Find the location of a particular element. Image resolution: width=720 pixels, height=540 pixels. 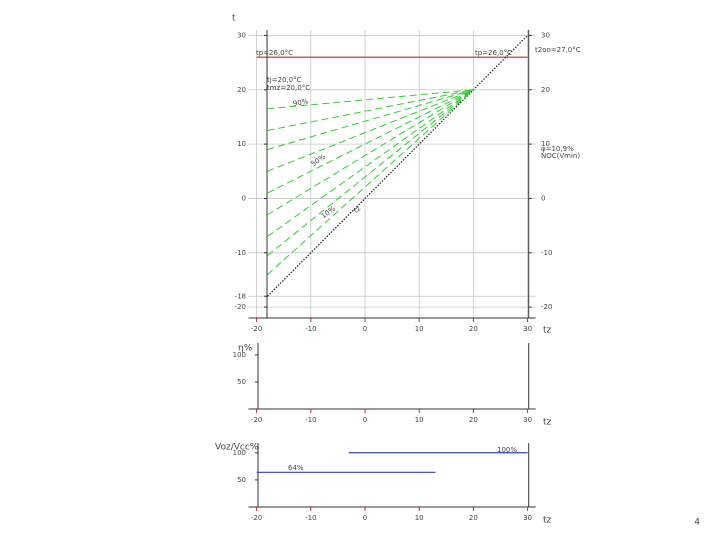

annotation: φ=10,9% is located at coordinates (557, 149).